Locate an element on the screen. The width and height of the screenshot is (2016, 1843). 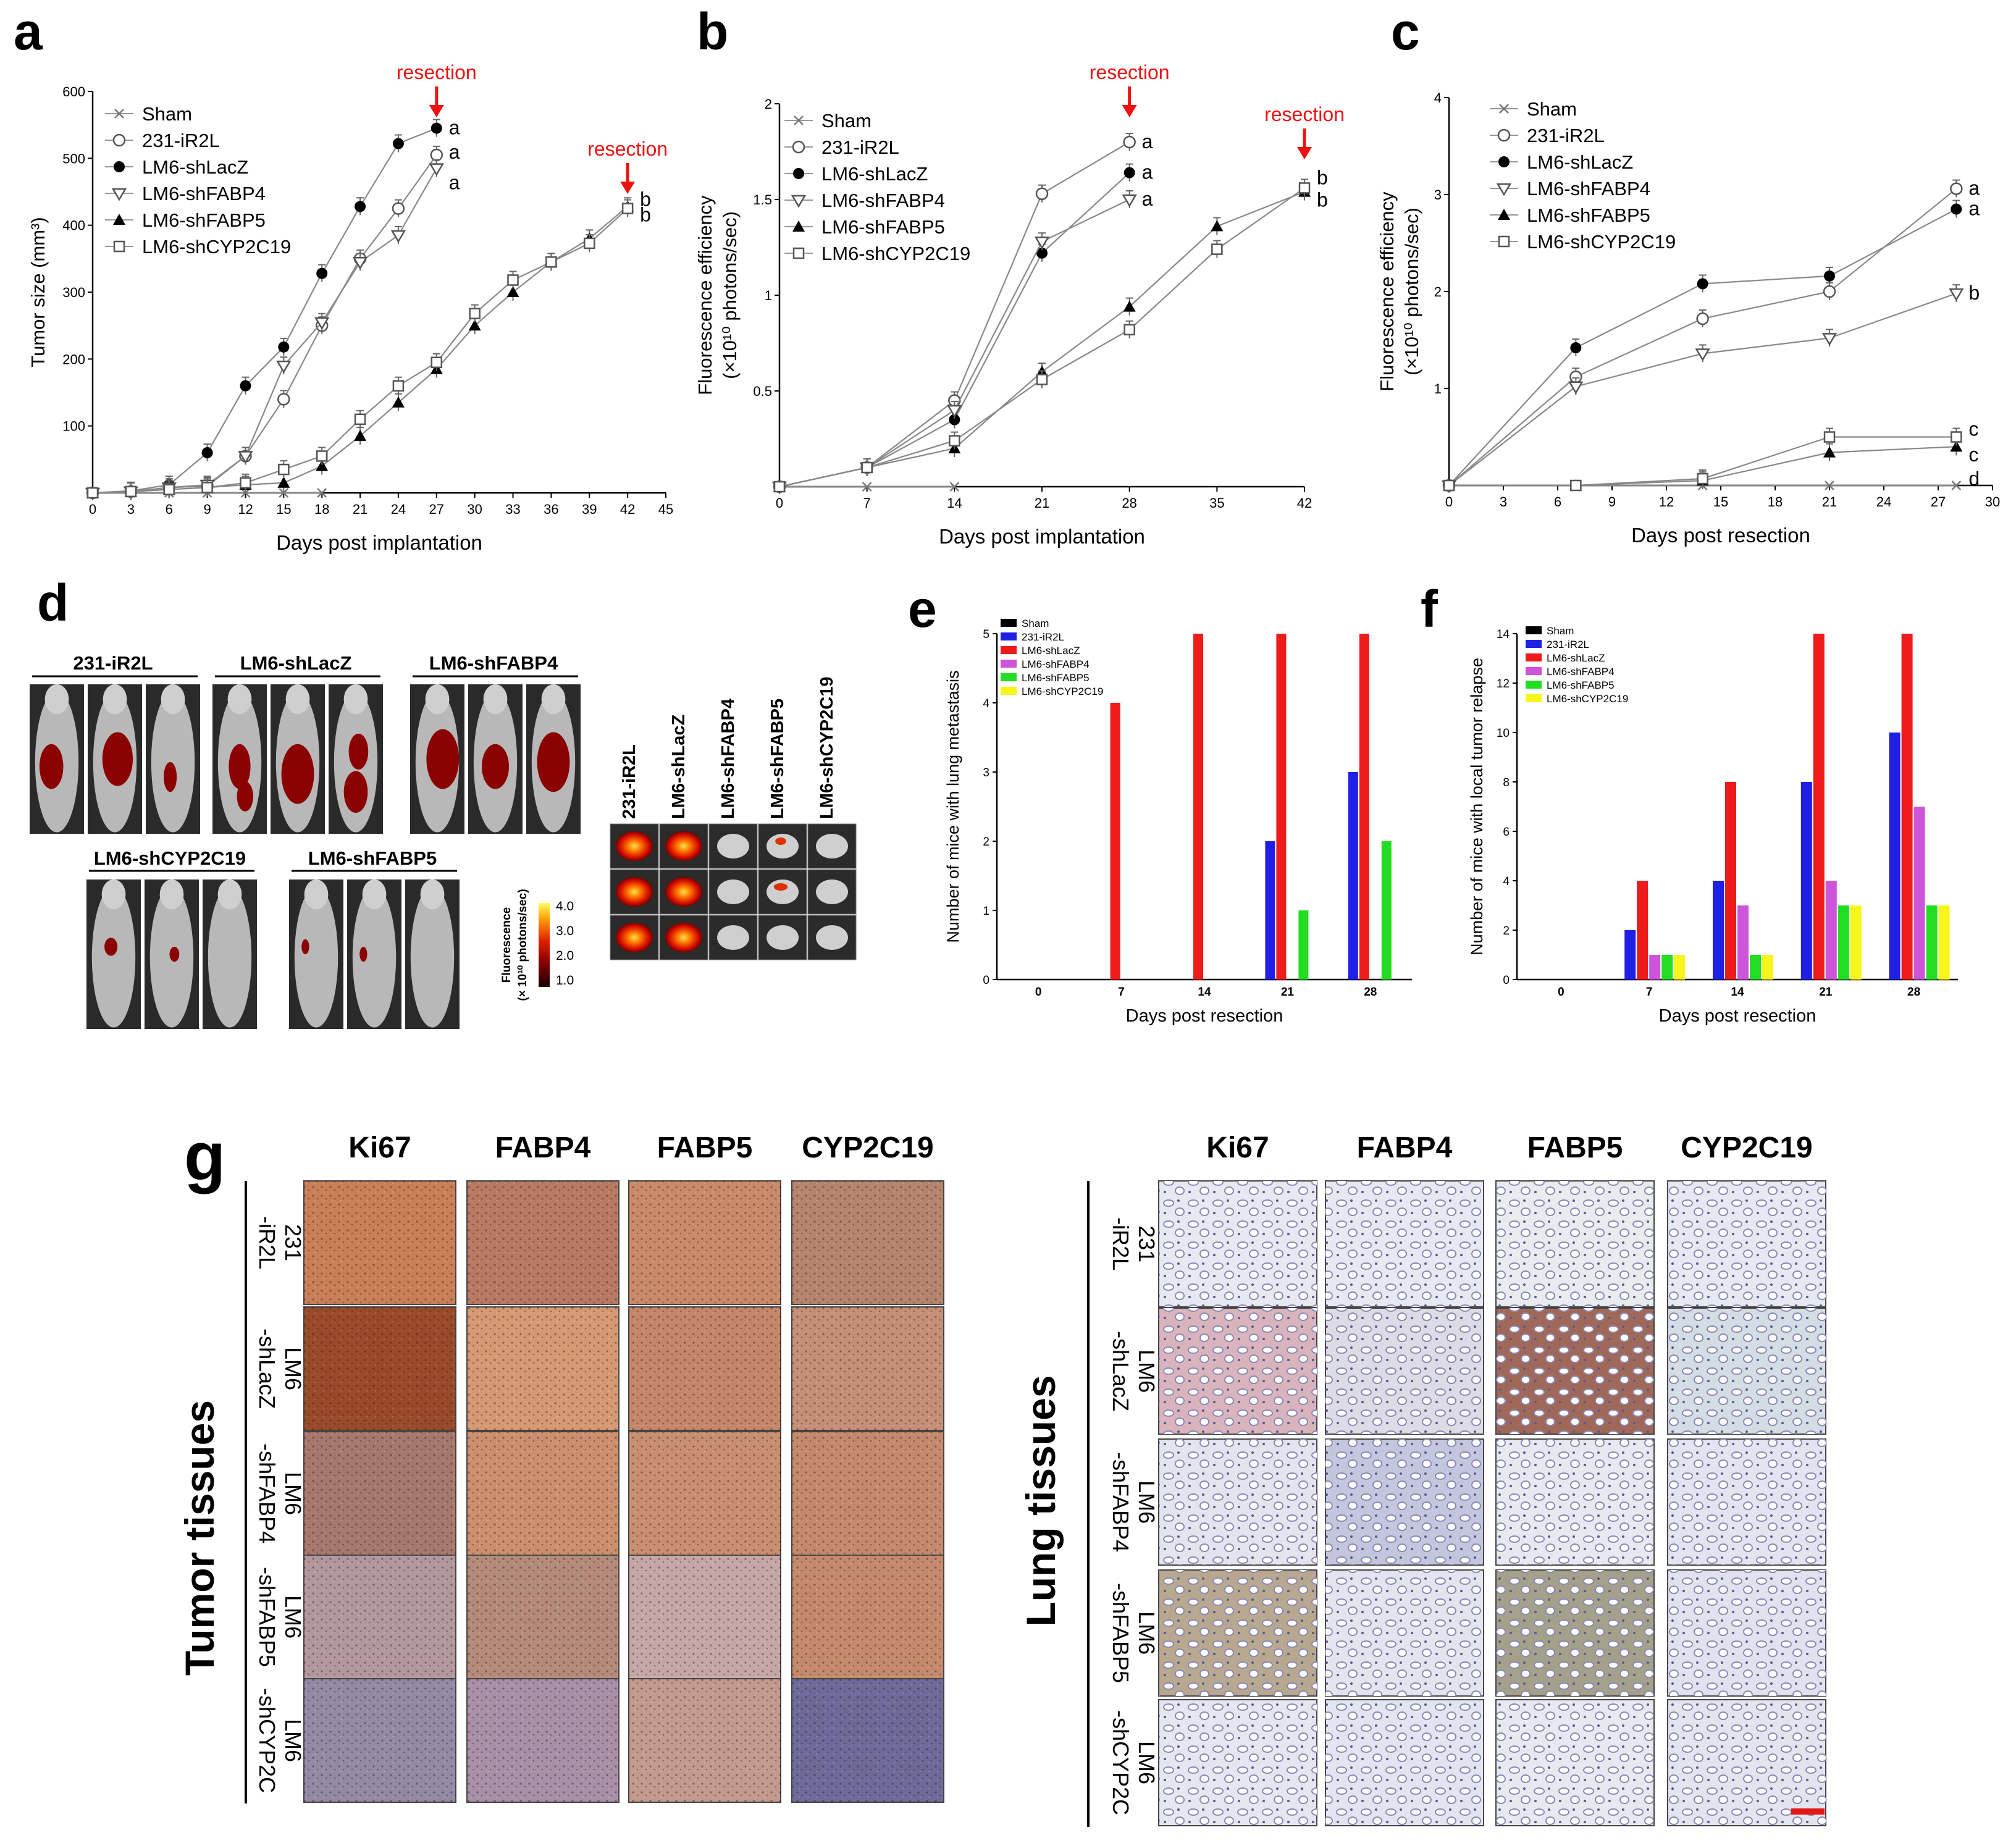
histo-row-label-shlacz: -shLacZ is located at coordinates (1120, 1371).